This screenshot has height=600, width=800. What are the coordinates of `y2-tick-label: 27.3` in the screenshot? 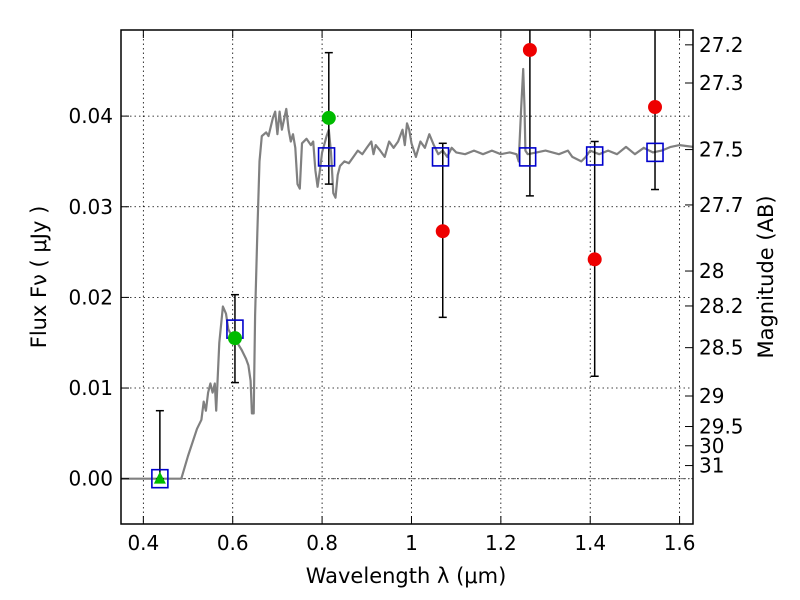 It's located at (721, 83).